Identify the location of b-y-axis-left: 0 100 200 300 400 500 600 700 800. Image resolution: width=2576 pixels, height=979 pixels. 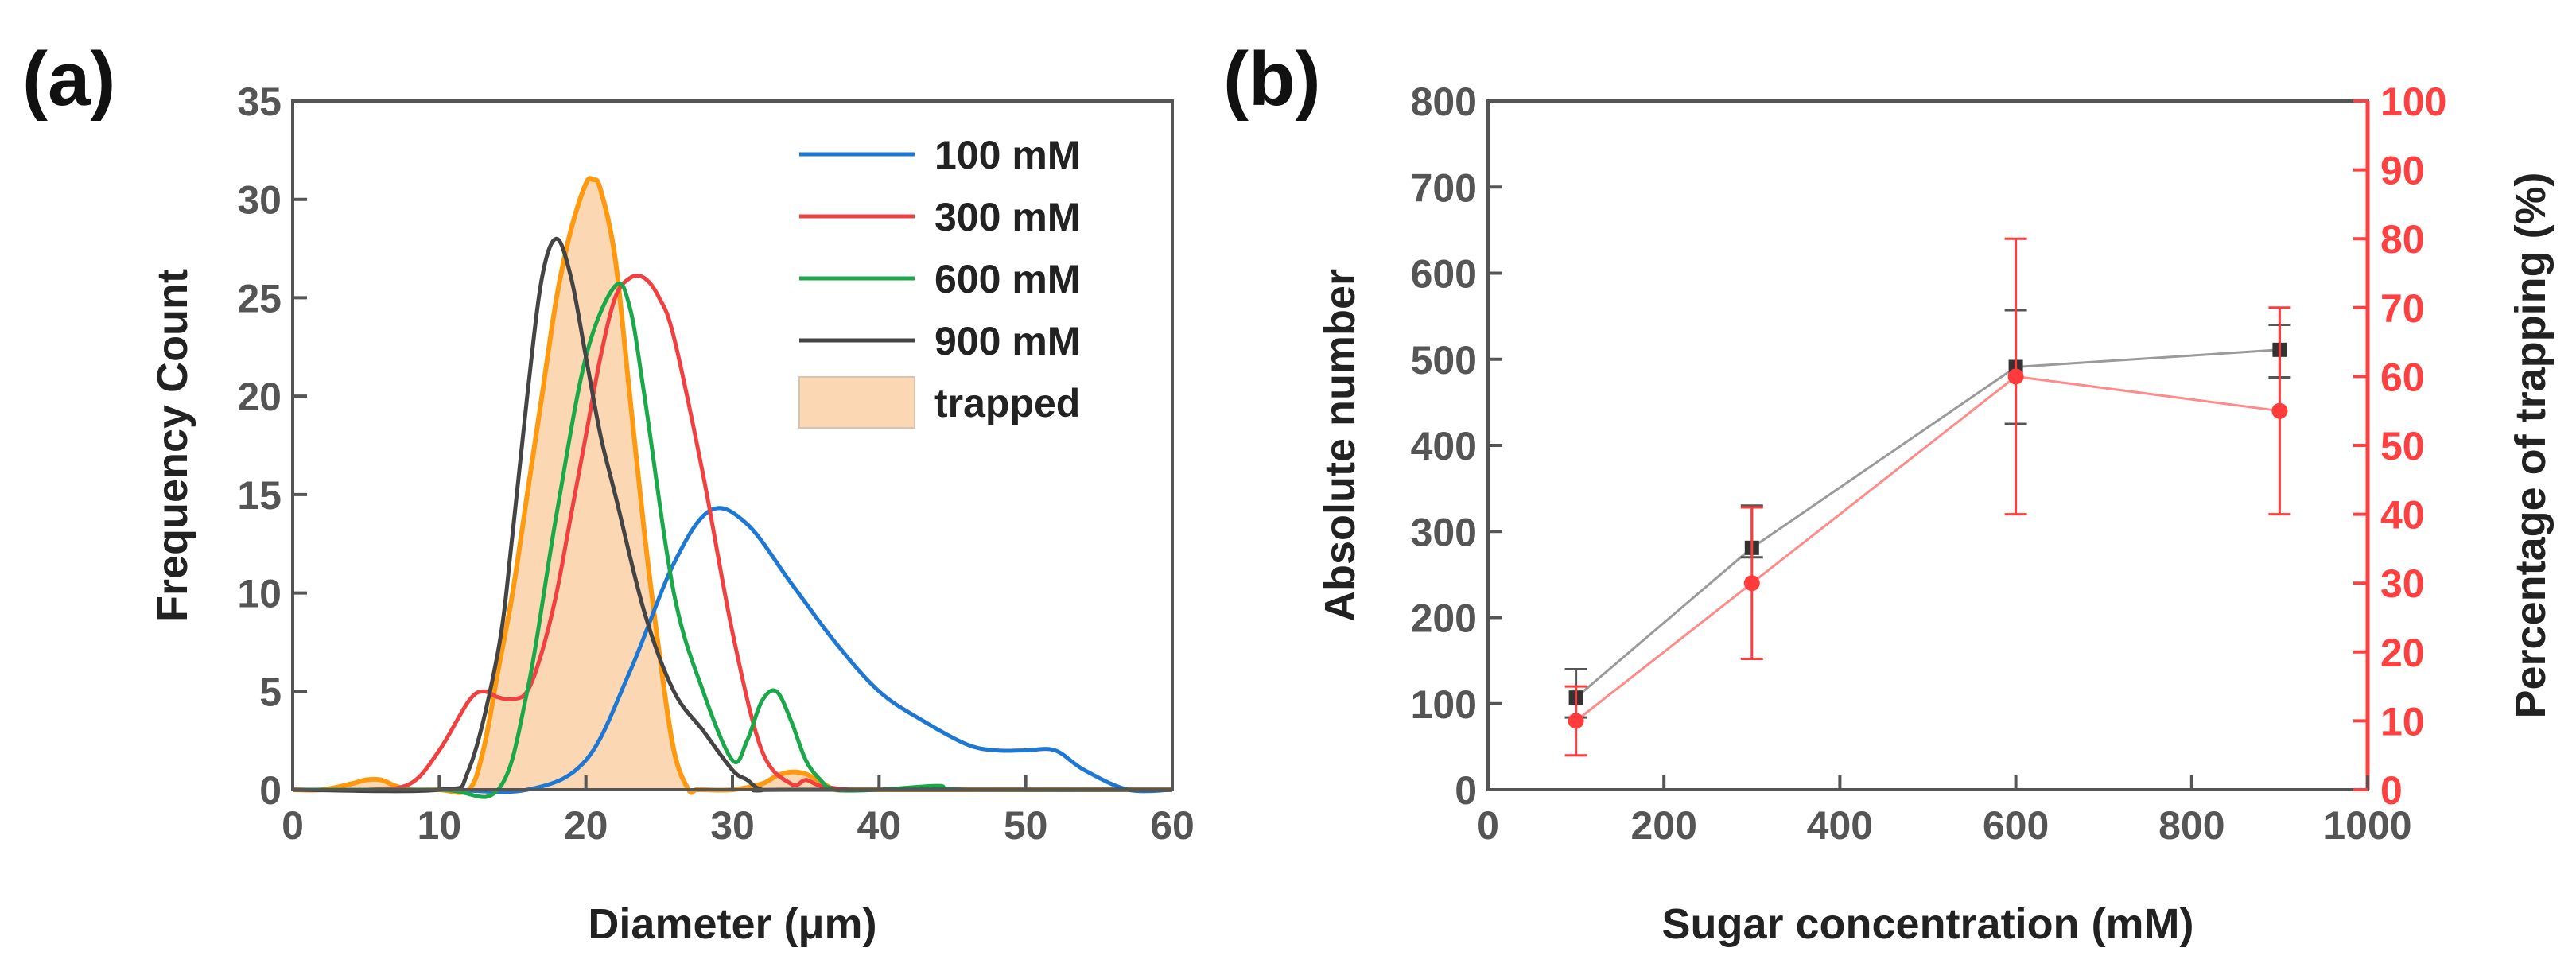
(1456, 446).